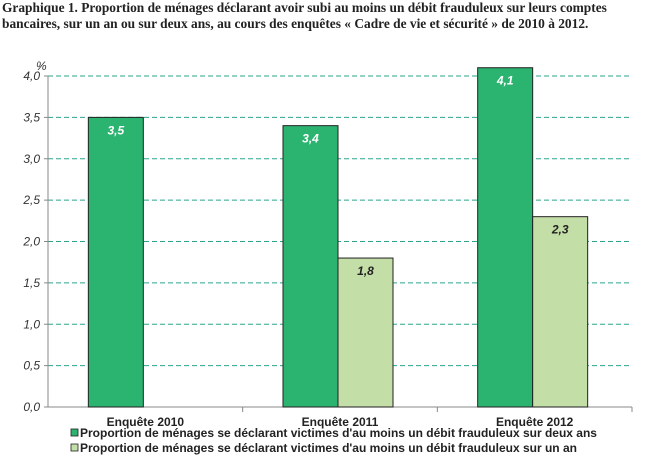 Image resolution: width=650 pixels, height=468 pixels. What do you see at coordinates (31, 407) in the screenshot?
I see `y-tick-label: 0,0` at bounding box center [31, 407].